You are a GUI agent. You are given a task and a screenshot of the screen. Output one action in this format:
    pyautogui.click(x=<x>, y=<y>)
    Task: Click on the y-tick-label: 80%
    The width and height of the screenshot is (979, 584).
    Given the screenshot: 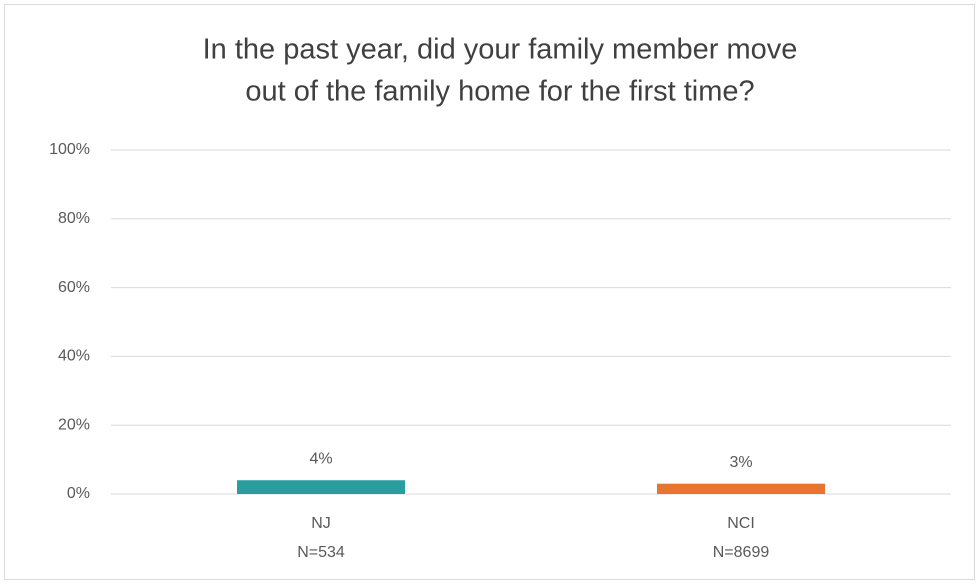 What is the action you would take?
    pyautogui.click(x=74, y=218)
    